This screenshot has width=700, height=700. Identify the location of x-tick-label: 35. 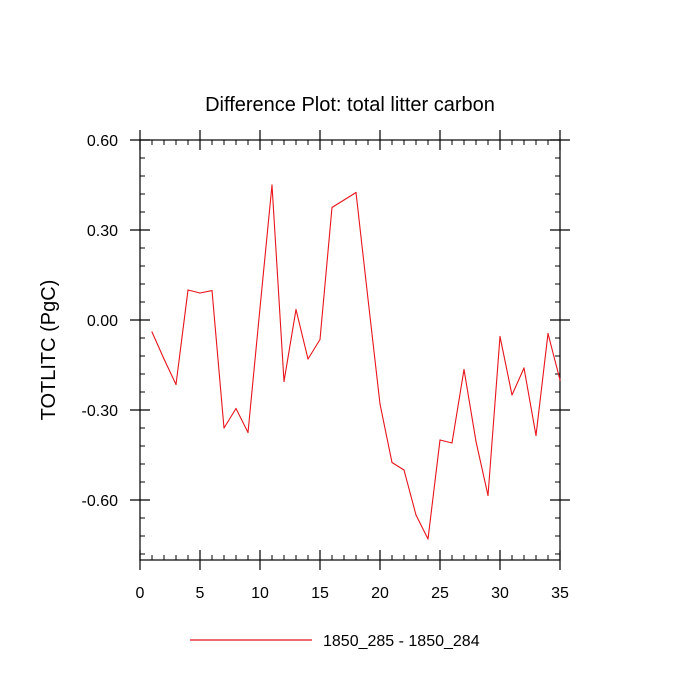
(560, 593).